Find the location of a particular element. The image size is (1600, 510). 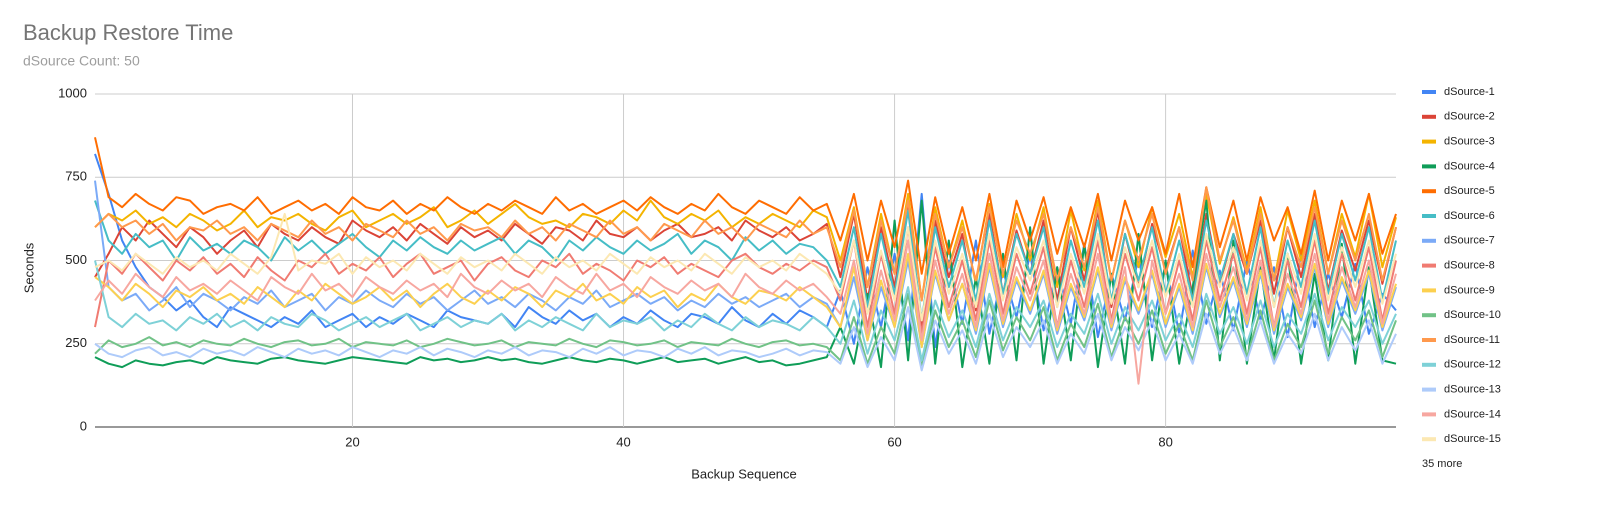

legend-label: dSource-11 is located at coordinates (1472, 340).